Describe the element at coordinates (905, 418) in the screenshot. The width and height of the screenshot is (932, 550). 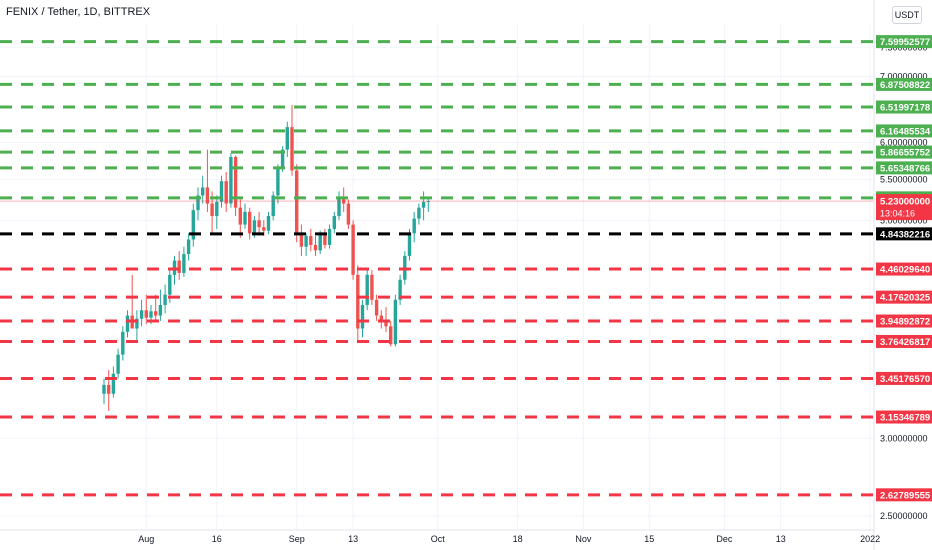
I see `level-price-label: 3.15346789` at that location.